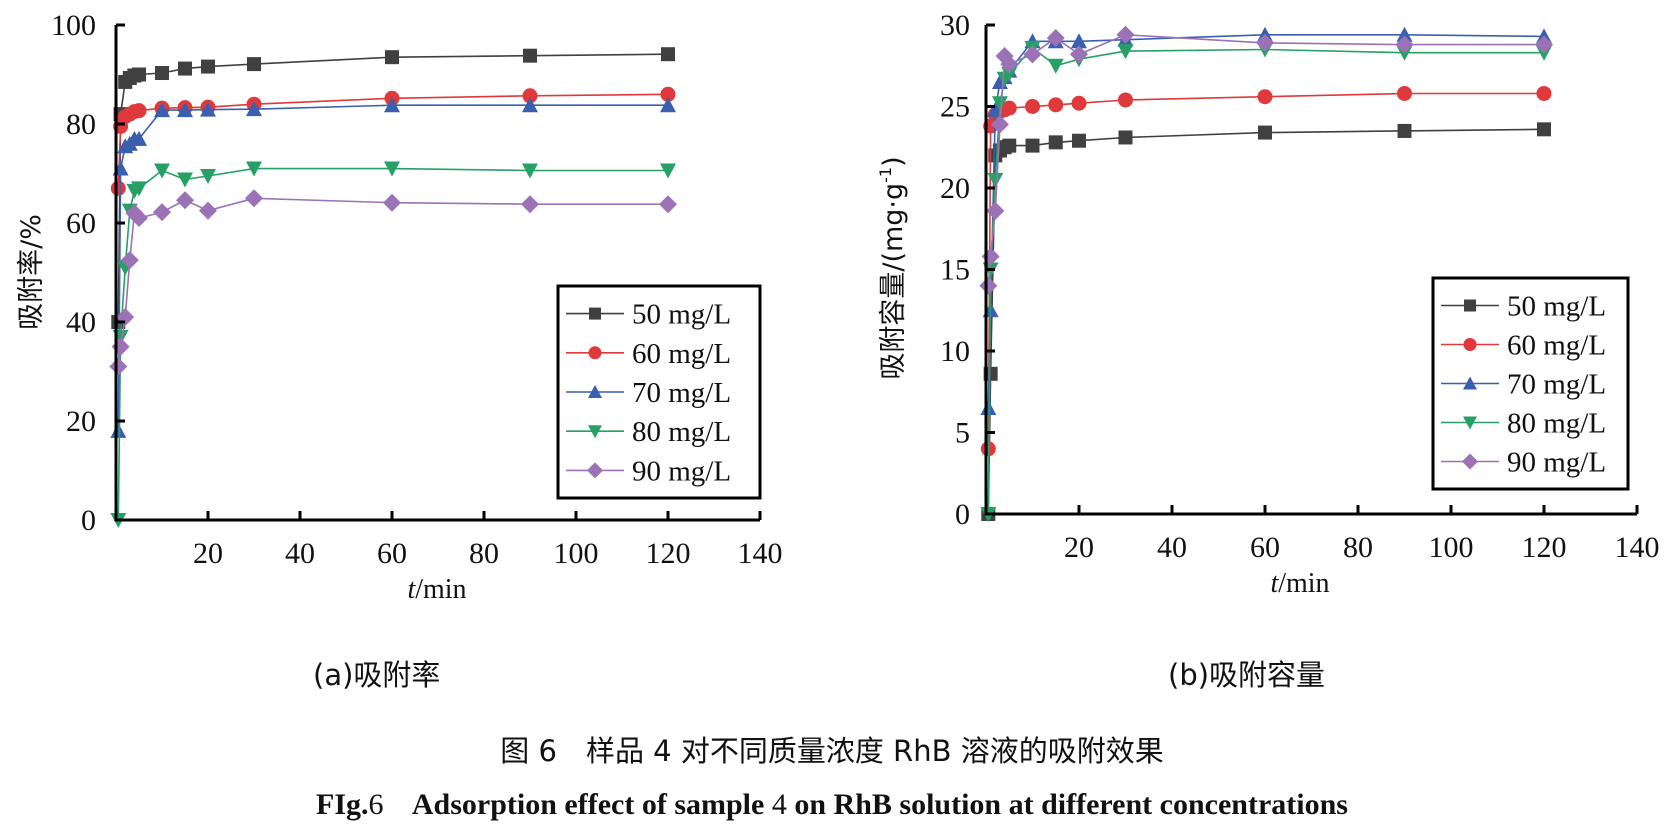  I want to click on x-axis-label-var: t, so click(1274, 583).